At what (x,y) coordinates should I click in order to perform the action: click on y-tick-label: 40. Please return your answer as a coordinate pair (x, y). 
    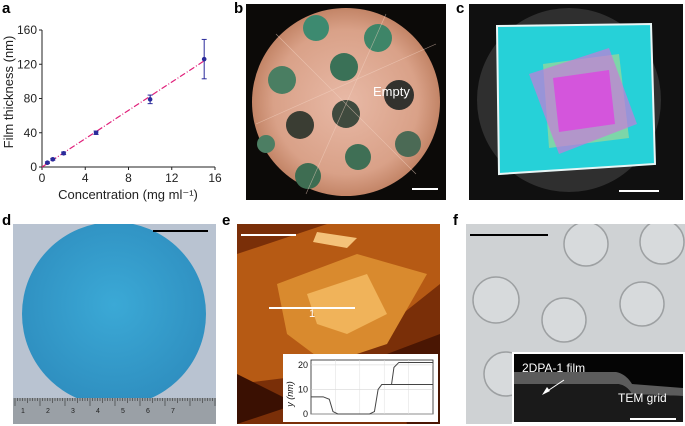
    Looking at the image, I should click on (31, 133).